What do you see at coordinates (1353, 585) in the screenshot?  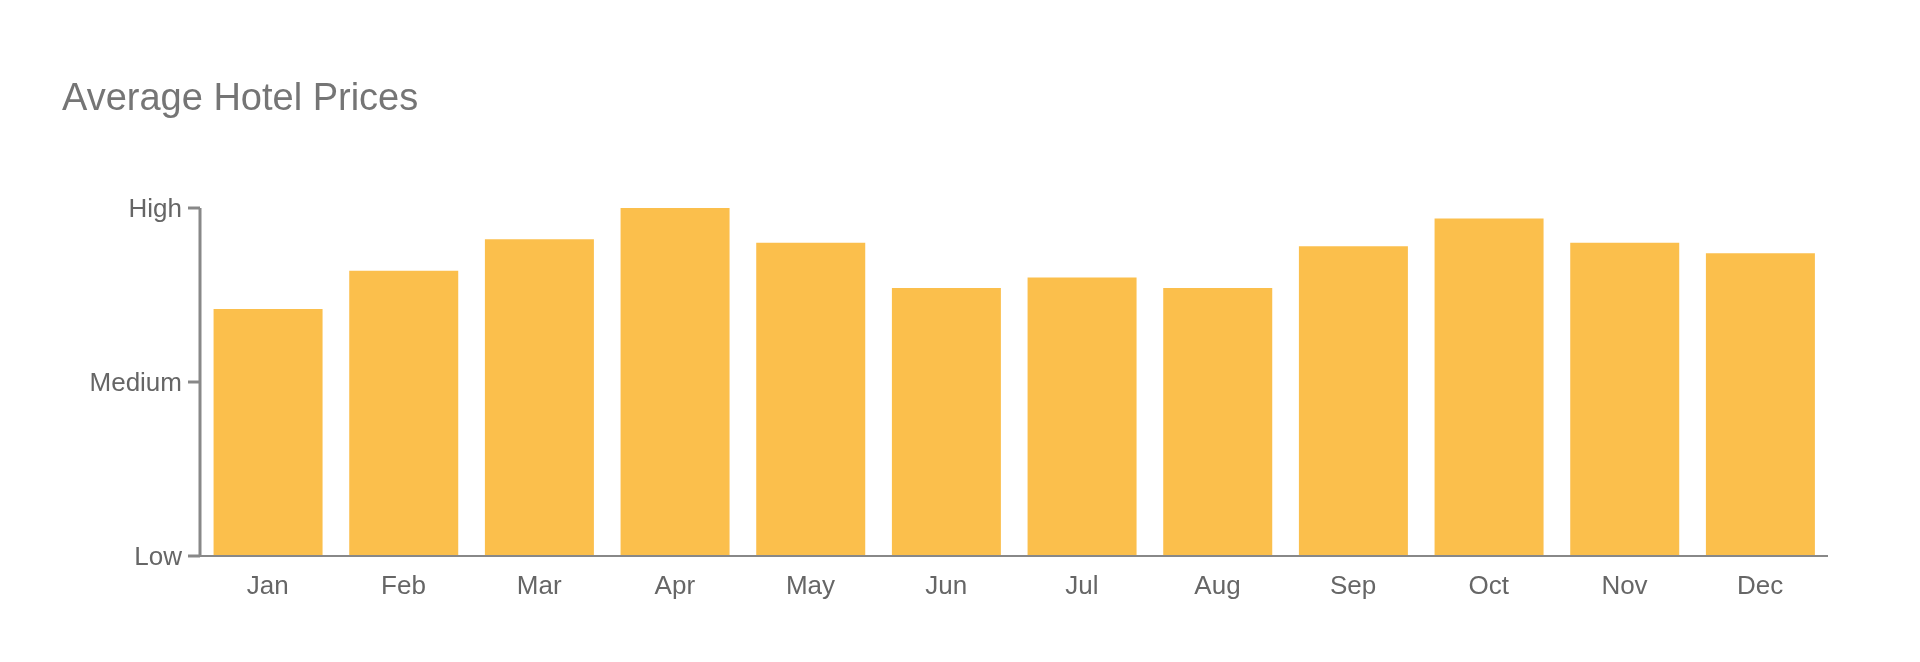 I see `x-tick-label: Sep` at bounding box center [1353, 585].